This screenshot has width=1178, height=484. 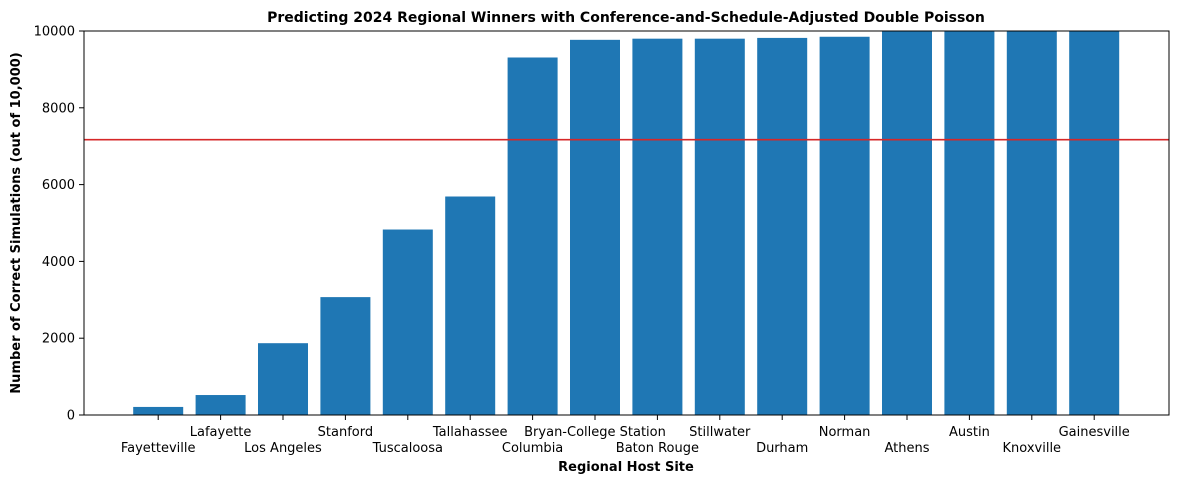 What do you see at coordinates (657, 448) in the screenshot?
I see `x-tick-label: Baton Rouge` at bounding box center [657, 448].